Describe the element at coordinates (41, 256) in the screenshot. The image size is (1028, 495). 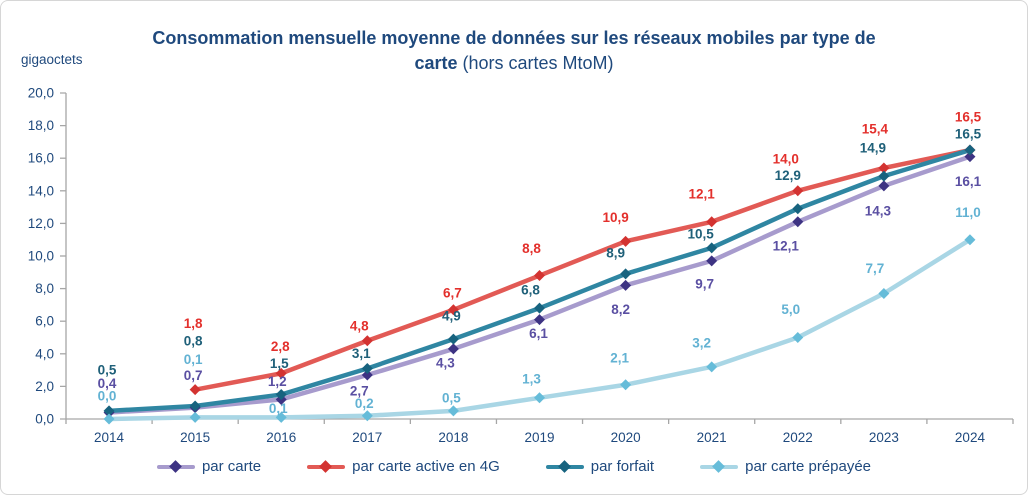
I see `y-tick-label: 10,0` at that location.